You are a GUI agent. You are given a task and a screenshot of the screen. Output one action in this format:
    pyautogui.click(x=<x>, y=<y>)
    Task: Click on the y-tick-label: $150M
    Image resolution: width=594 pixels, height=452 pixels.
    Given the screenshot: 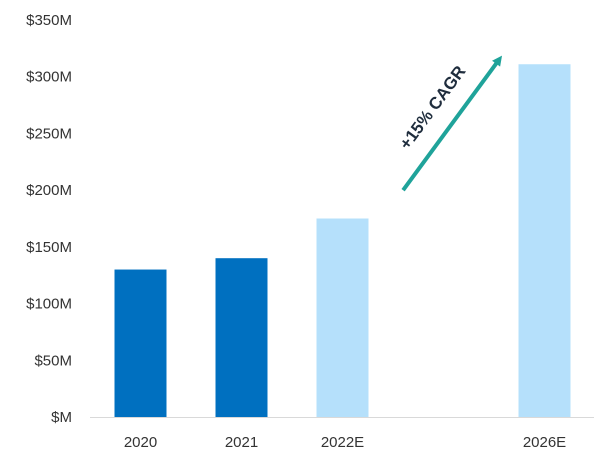 What is the action you would take?
    pyautogui.click(x=49, y=247)
    